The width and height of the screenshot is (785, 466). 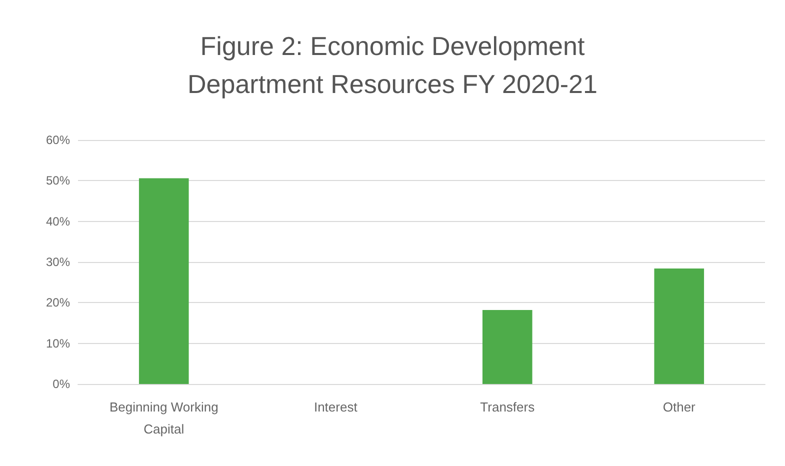 What do you see at coordinates (679, 407) in the screenshot?
I see `x-tick-label: Other` at bounding box center [679, 407].